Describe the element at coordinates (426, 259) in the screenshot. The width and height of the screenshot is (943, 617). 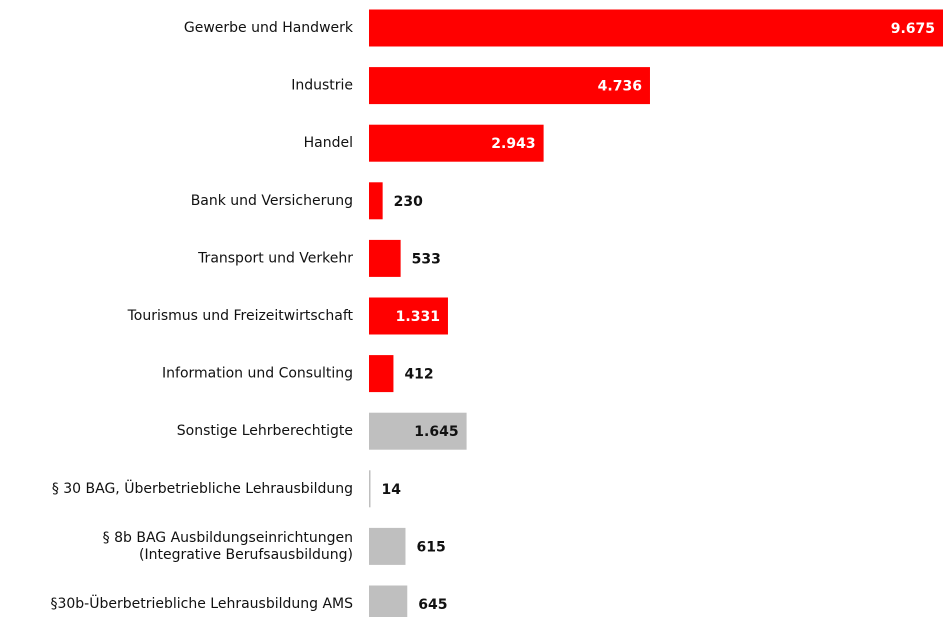
I see `value-label: 533` at that location.